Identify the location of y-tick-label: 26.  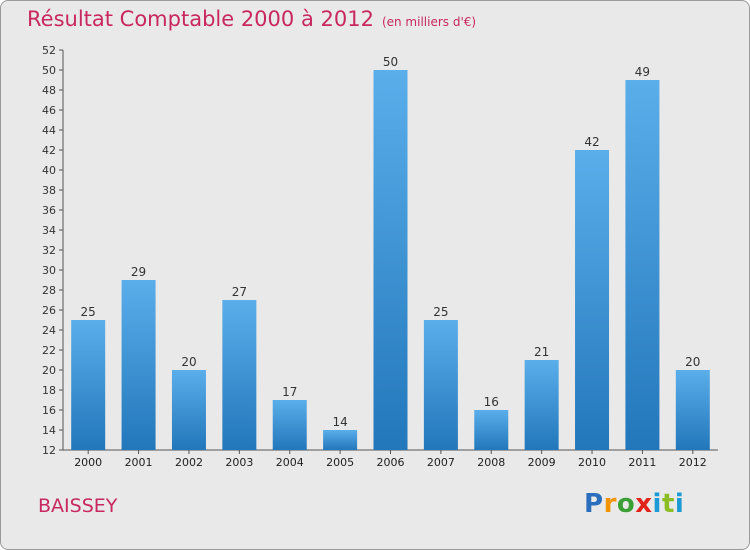
(49, 310).